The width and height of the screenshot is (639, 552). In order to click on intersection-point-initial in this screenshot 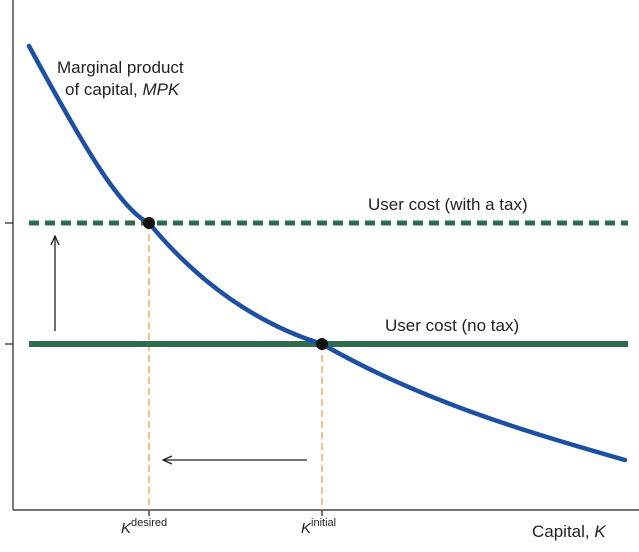, I will do `click(322, 344)`.